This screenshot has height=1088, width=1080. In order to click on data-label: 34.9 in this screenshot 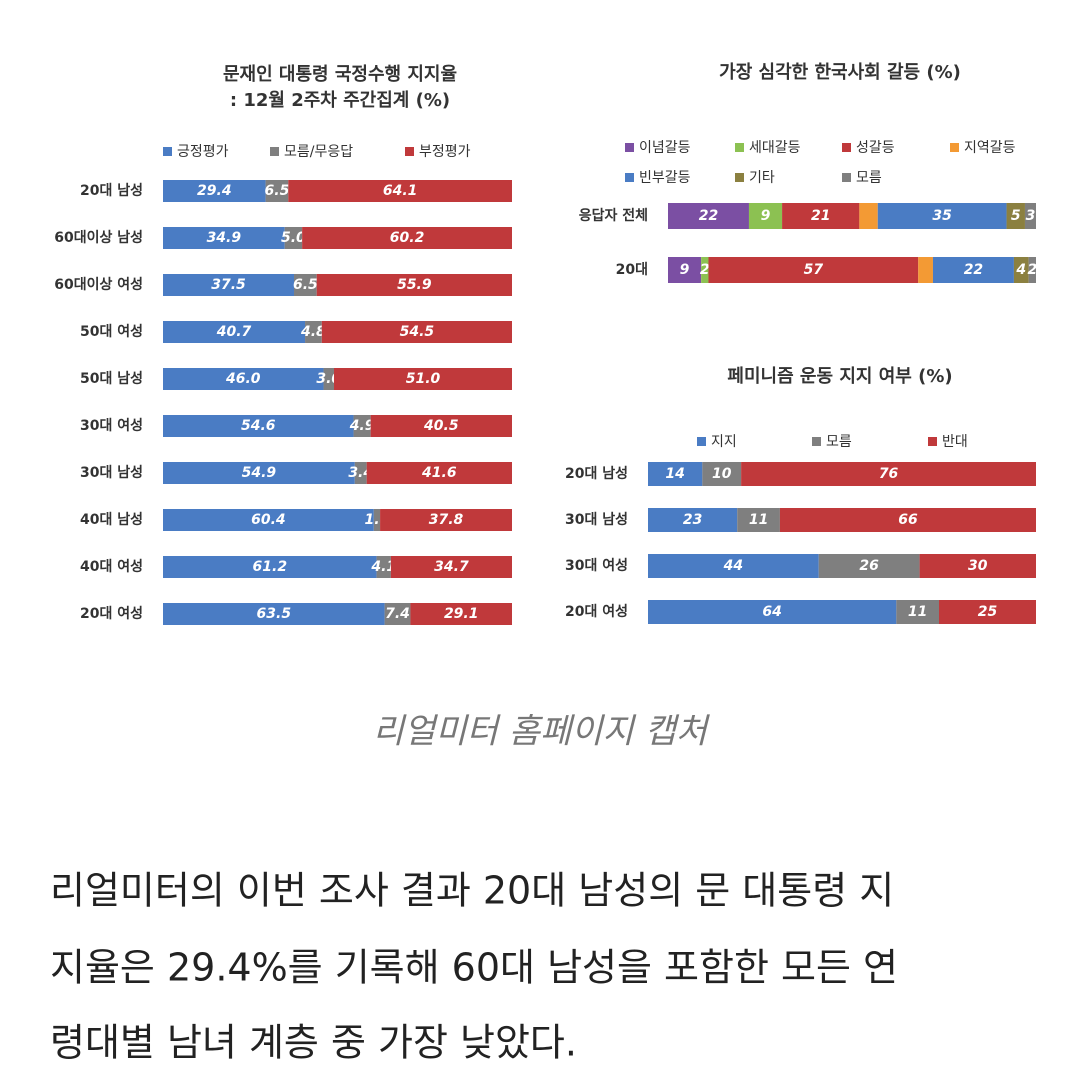, I will do `click(224, 238)`.